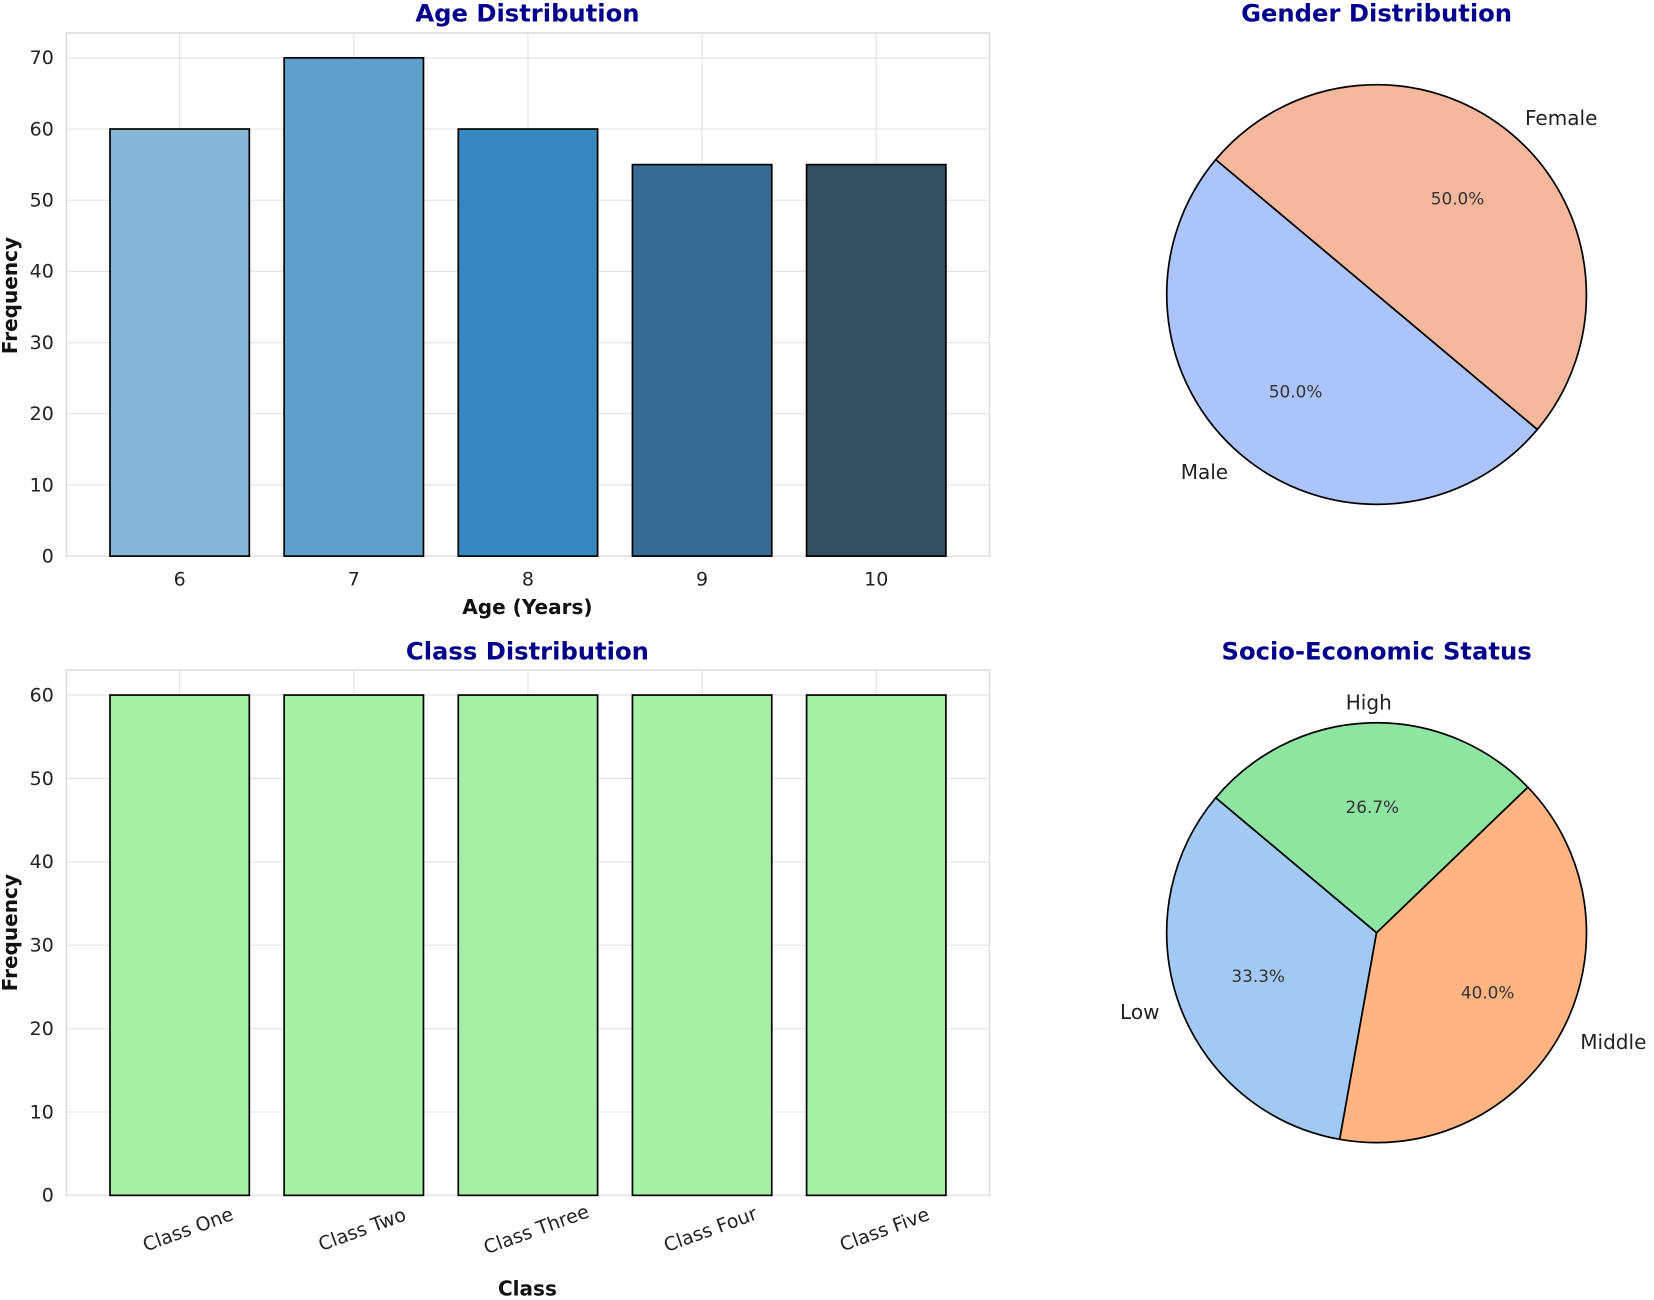  Describe the element at coordinates (1561, 118) in the screenshot. I see `pie-label: Female` at that location.